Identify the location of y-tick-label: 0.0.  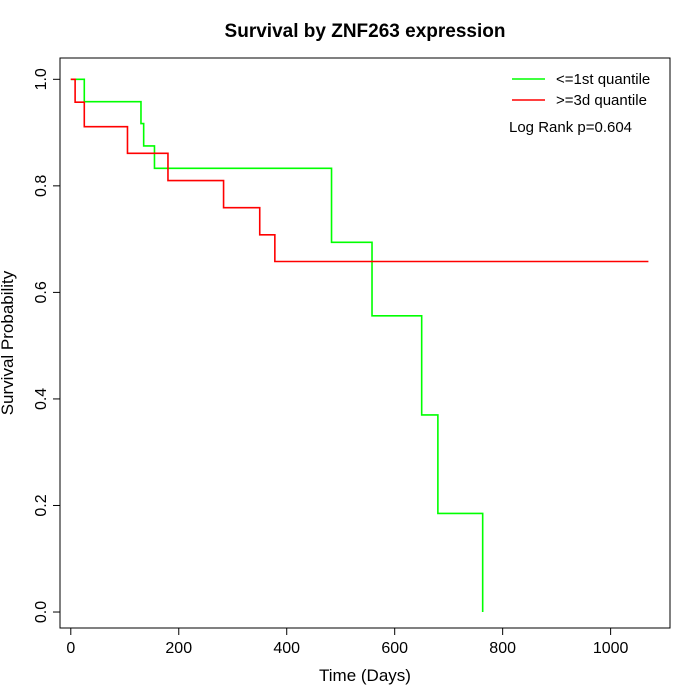
(41, 612).